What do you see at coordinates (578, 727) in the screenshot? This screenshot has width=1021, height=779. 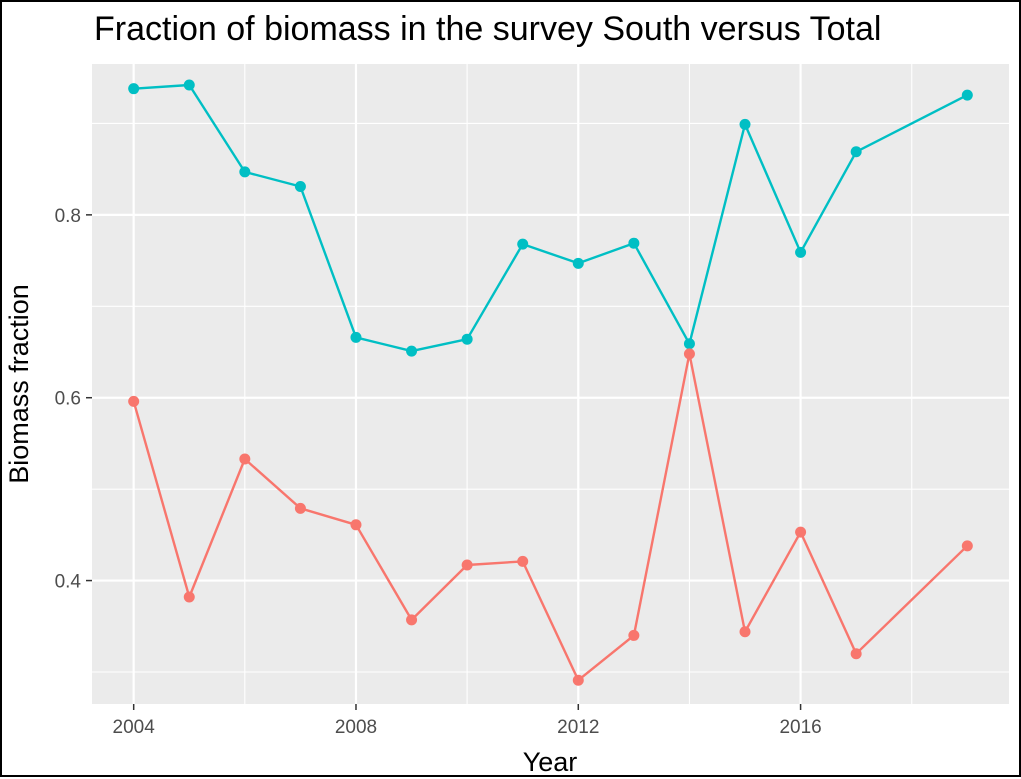 I see `x-tick-label: 2012` at bounding box center [578, 727].